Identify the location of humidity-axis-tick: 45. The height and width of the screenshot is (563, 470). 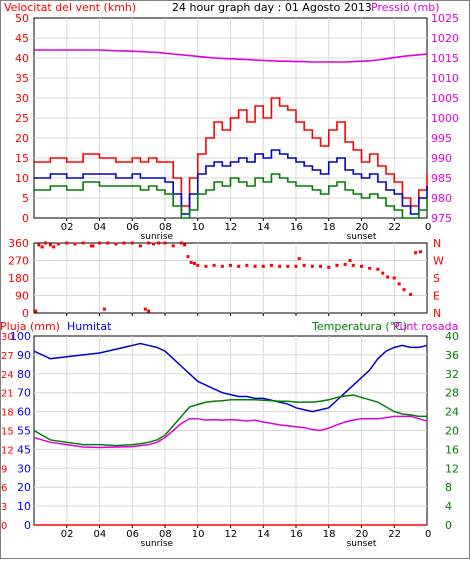
(24, 449).